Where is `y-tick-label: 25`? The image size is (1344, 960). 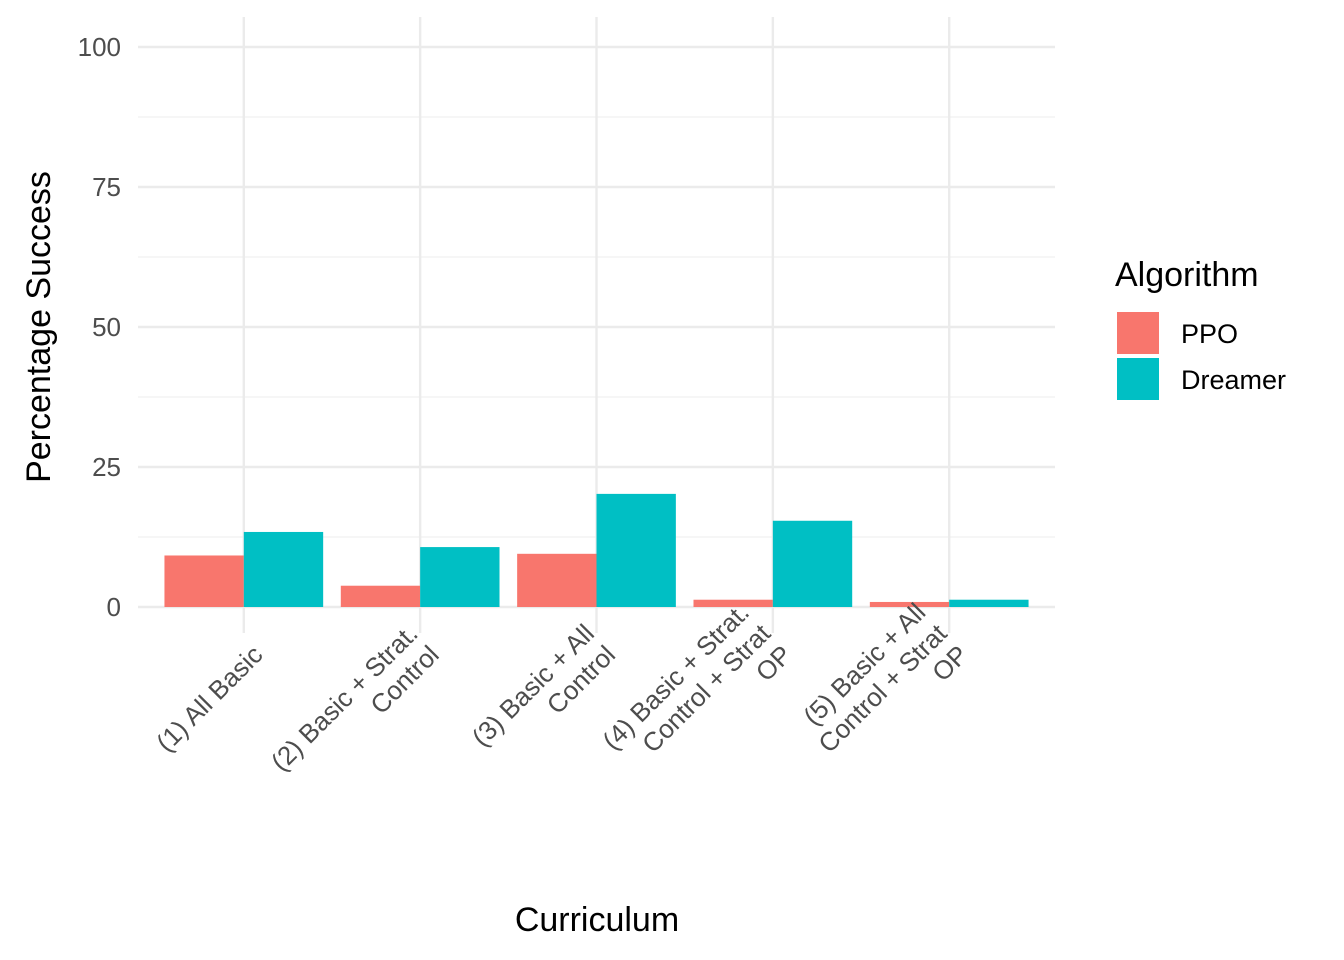
y-tick-label: 25 is located at coordinates (106, 467).